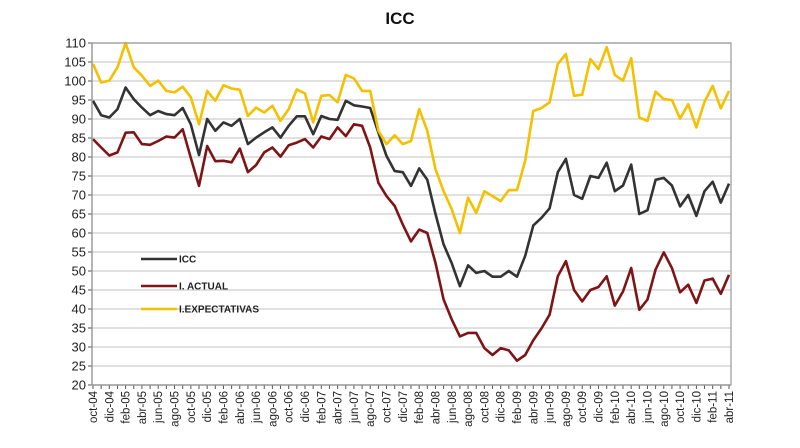 The height and width of the screenshot is (448, 800). What do you see at coordinates (257, 407) in the screenshot?
I see `x-tick-label: jun-06` at bounding box center [257, 407].